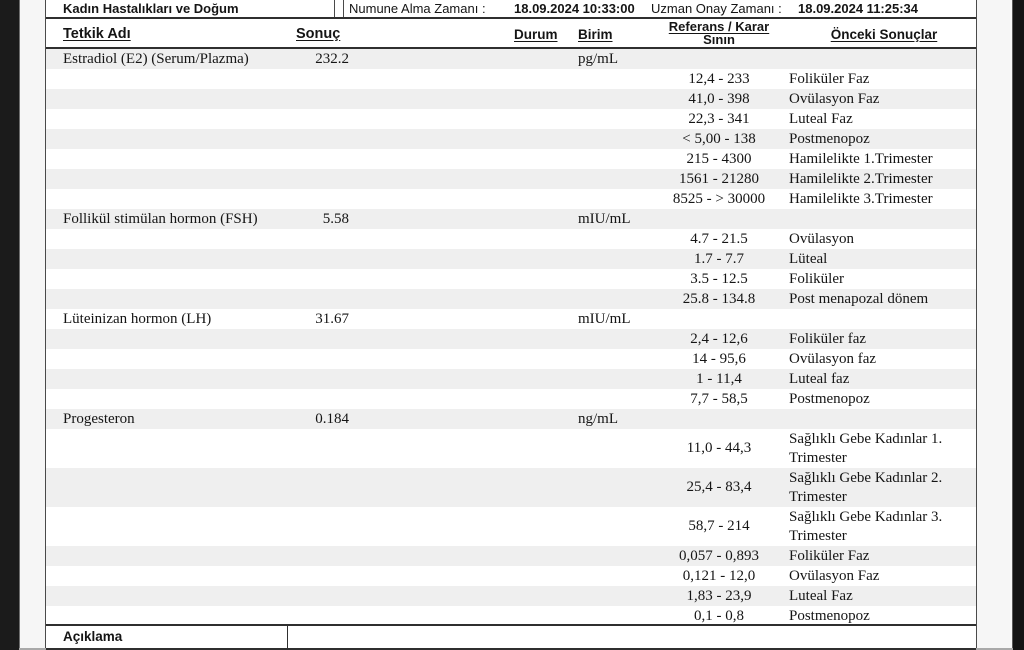 Image resolution: width=1024 pixels, height=650 pixels. What do you see at coordinates (511, 279) in the screenshot?
I see `reference-range-row: 3.5 - 12.5 Foliküler` at bounding box center [511, 279].